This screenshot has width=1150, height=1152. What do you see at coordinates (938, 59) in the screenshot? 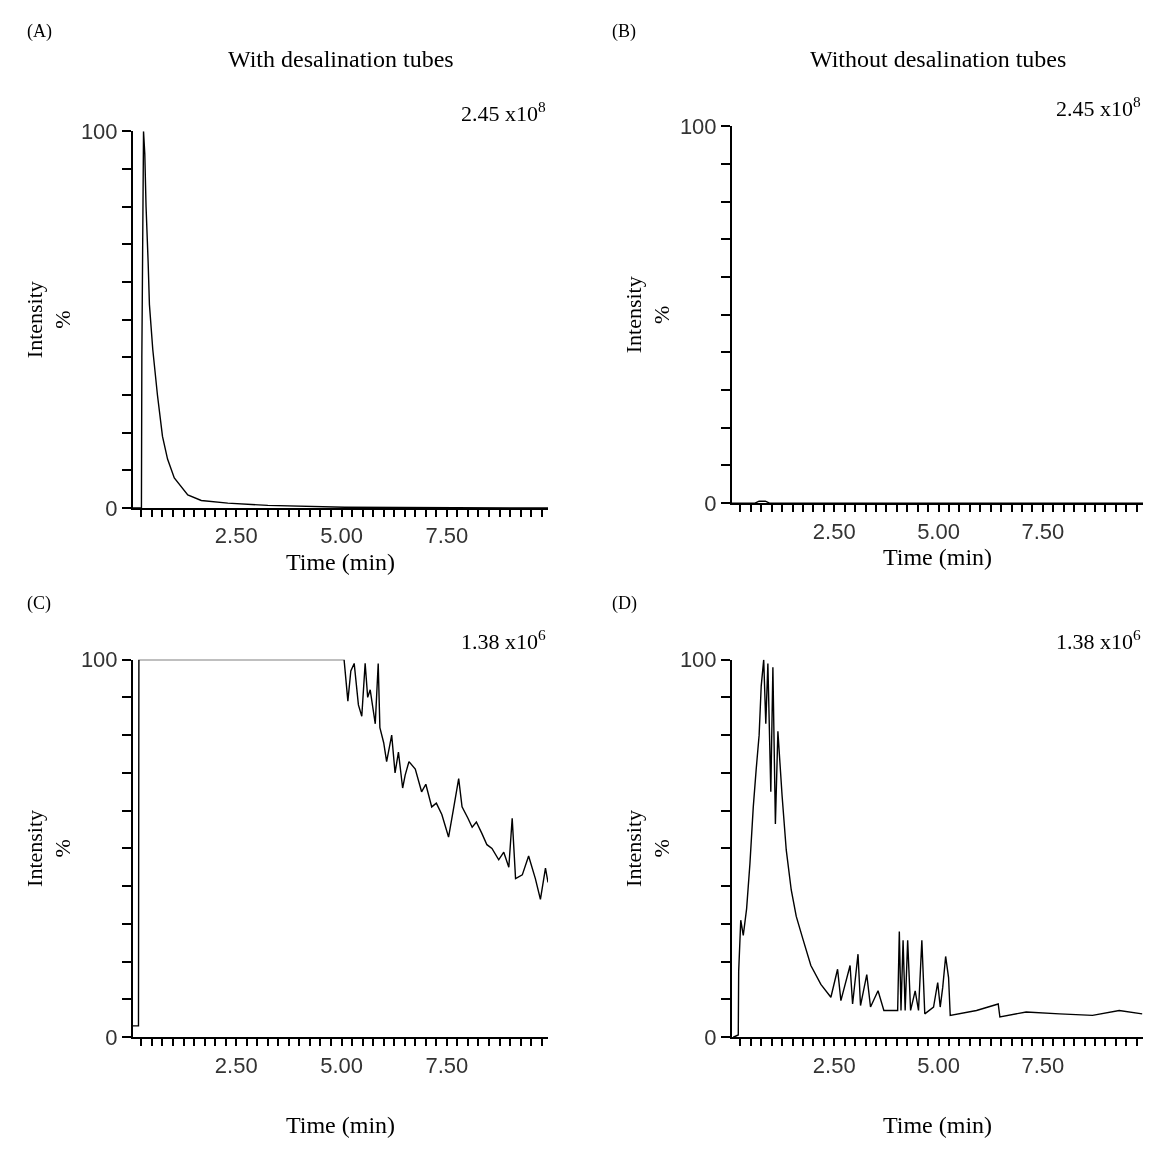
I see `chart-title: Without desalination tubes` at bounding box center [938, 59].